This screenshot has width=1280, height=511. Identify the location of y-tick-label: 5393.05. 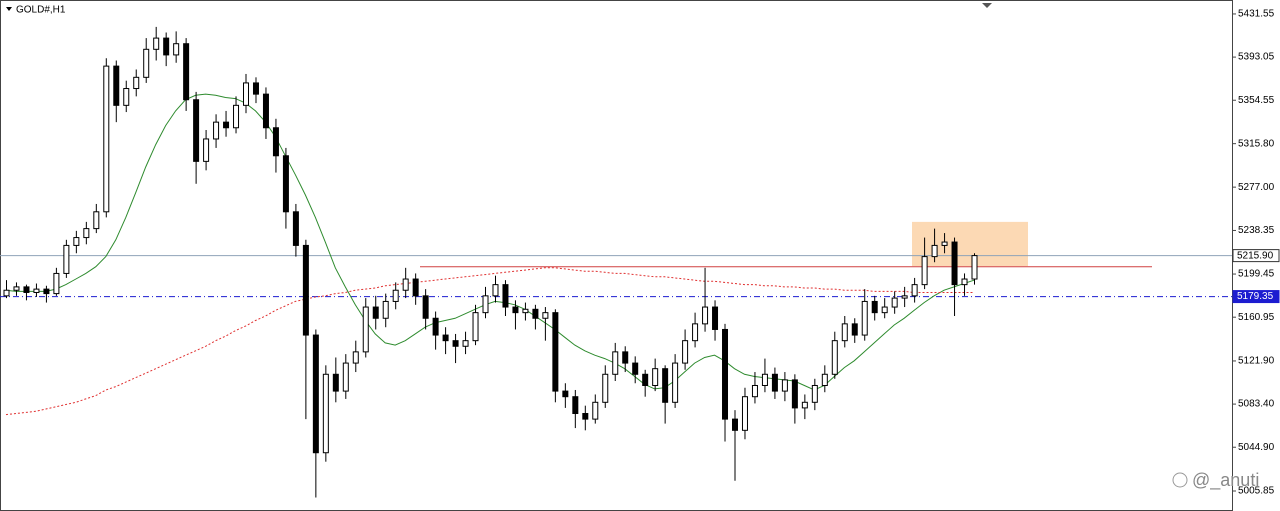
(1256, 57).